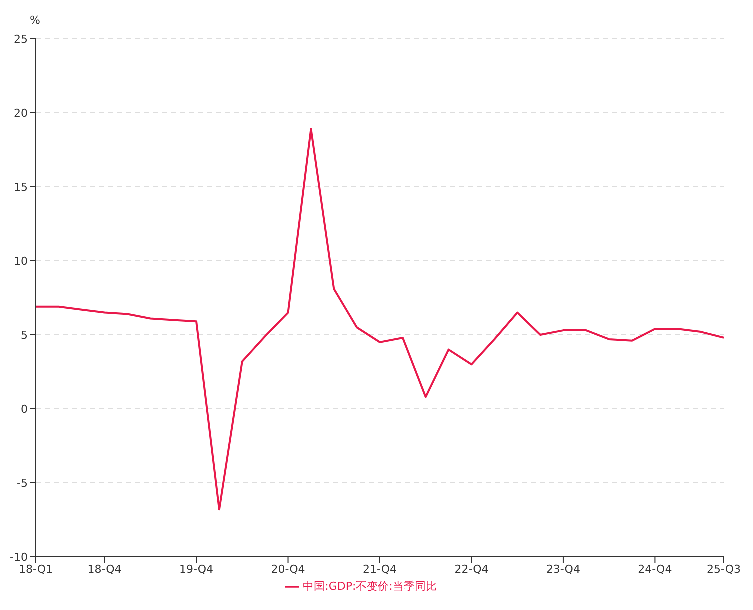 This screenshot has width=753, height=610. Describe the element at coordinates (24, 409) in the screenshot. I see `y-tick-label: 0` at that location.